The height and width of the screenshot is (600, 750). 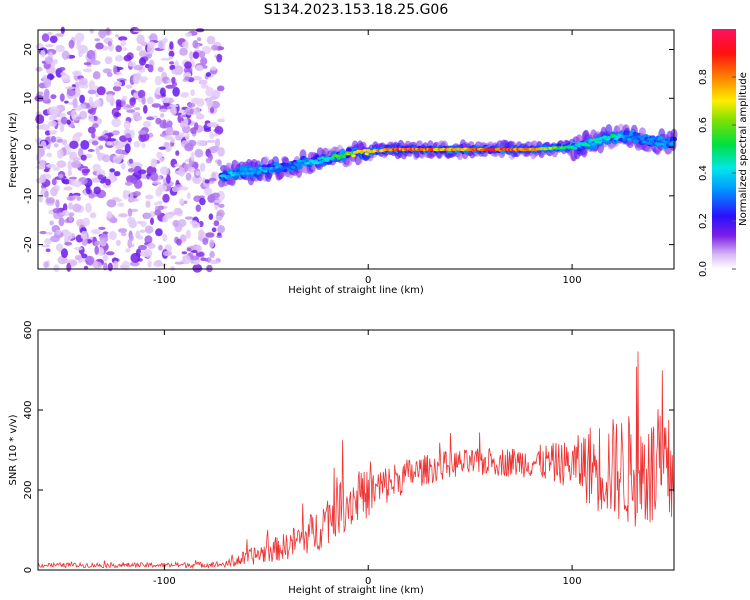 What do you see at coordinates (356, 290) in the screenshot?
I see `spectrogram-x-axis-label: Height of straight line (km)` at bounding box center [356, 290].